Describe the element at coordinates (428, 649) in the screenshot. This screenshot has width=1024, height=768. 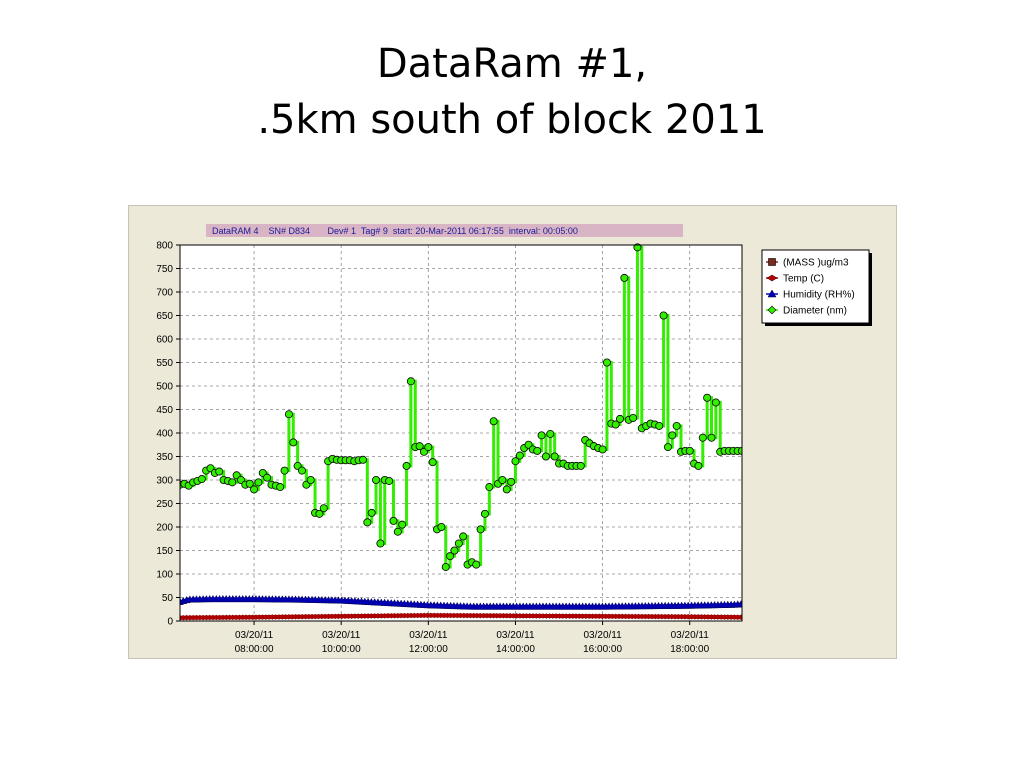
I see `x-tick-time: 12:00:00` at that location.